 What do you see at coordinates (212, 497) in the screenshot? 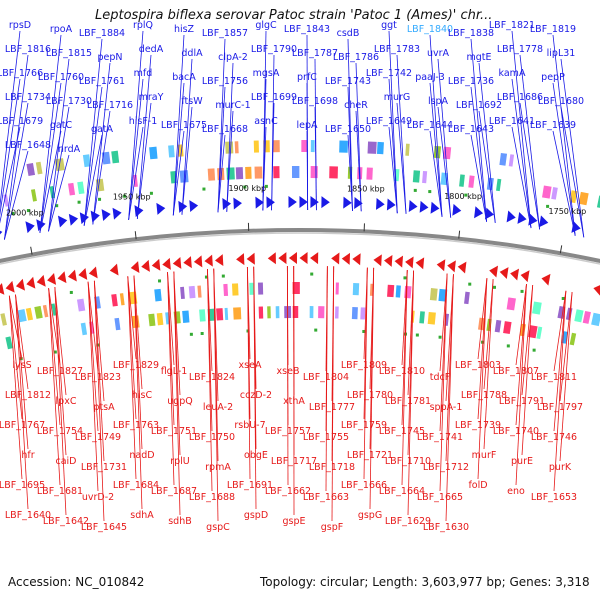
I see `reverse-gene-label: LBF_1688` at bounding box center [212, 497].